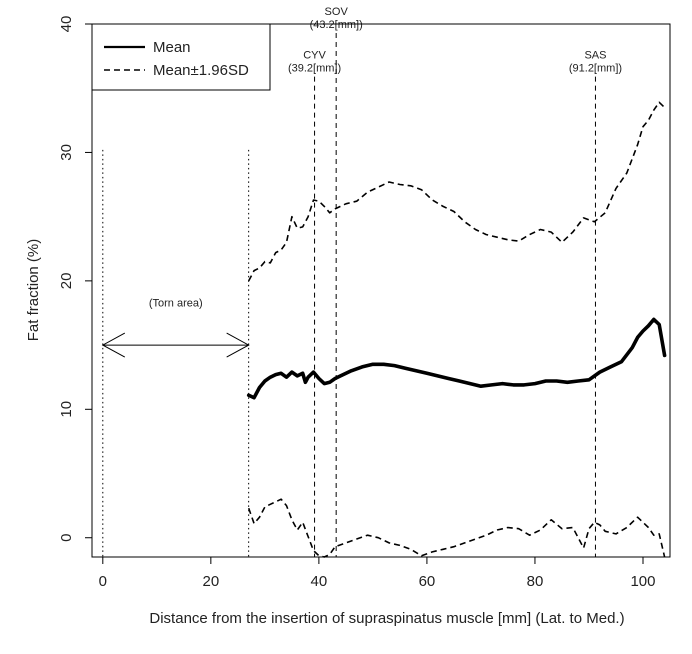  What do you see at coordinates (66, 24) in the screenshot?
I see `y-tick-label-40: 40` at bounding box center [66, 24].